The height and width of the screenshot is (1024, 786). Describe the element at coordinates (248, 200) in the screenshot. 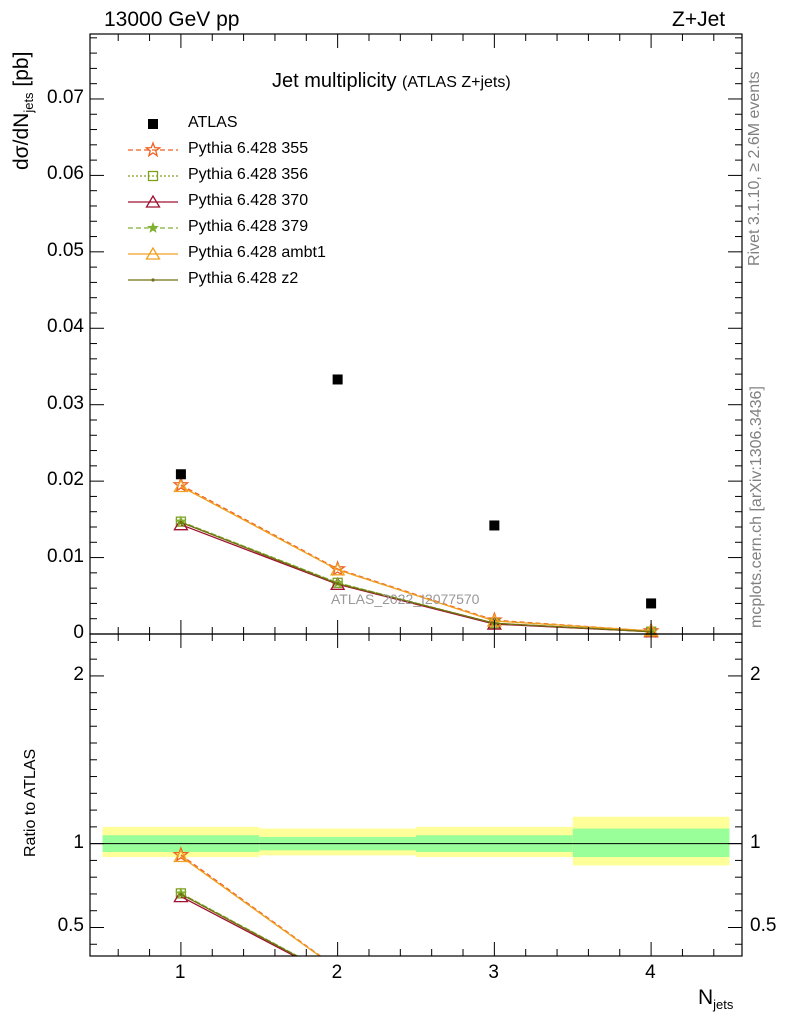

I see `legend-label-py370: Pythia 6.428 370` at that location.